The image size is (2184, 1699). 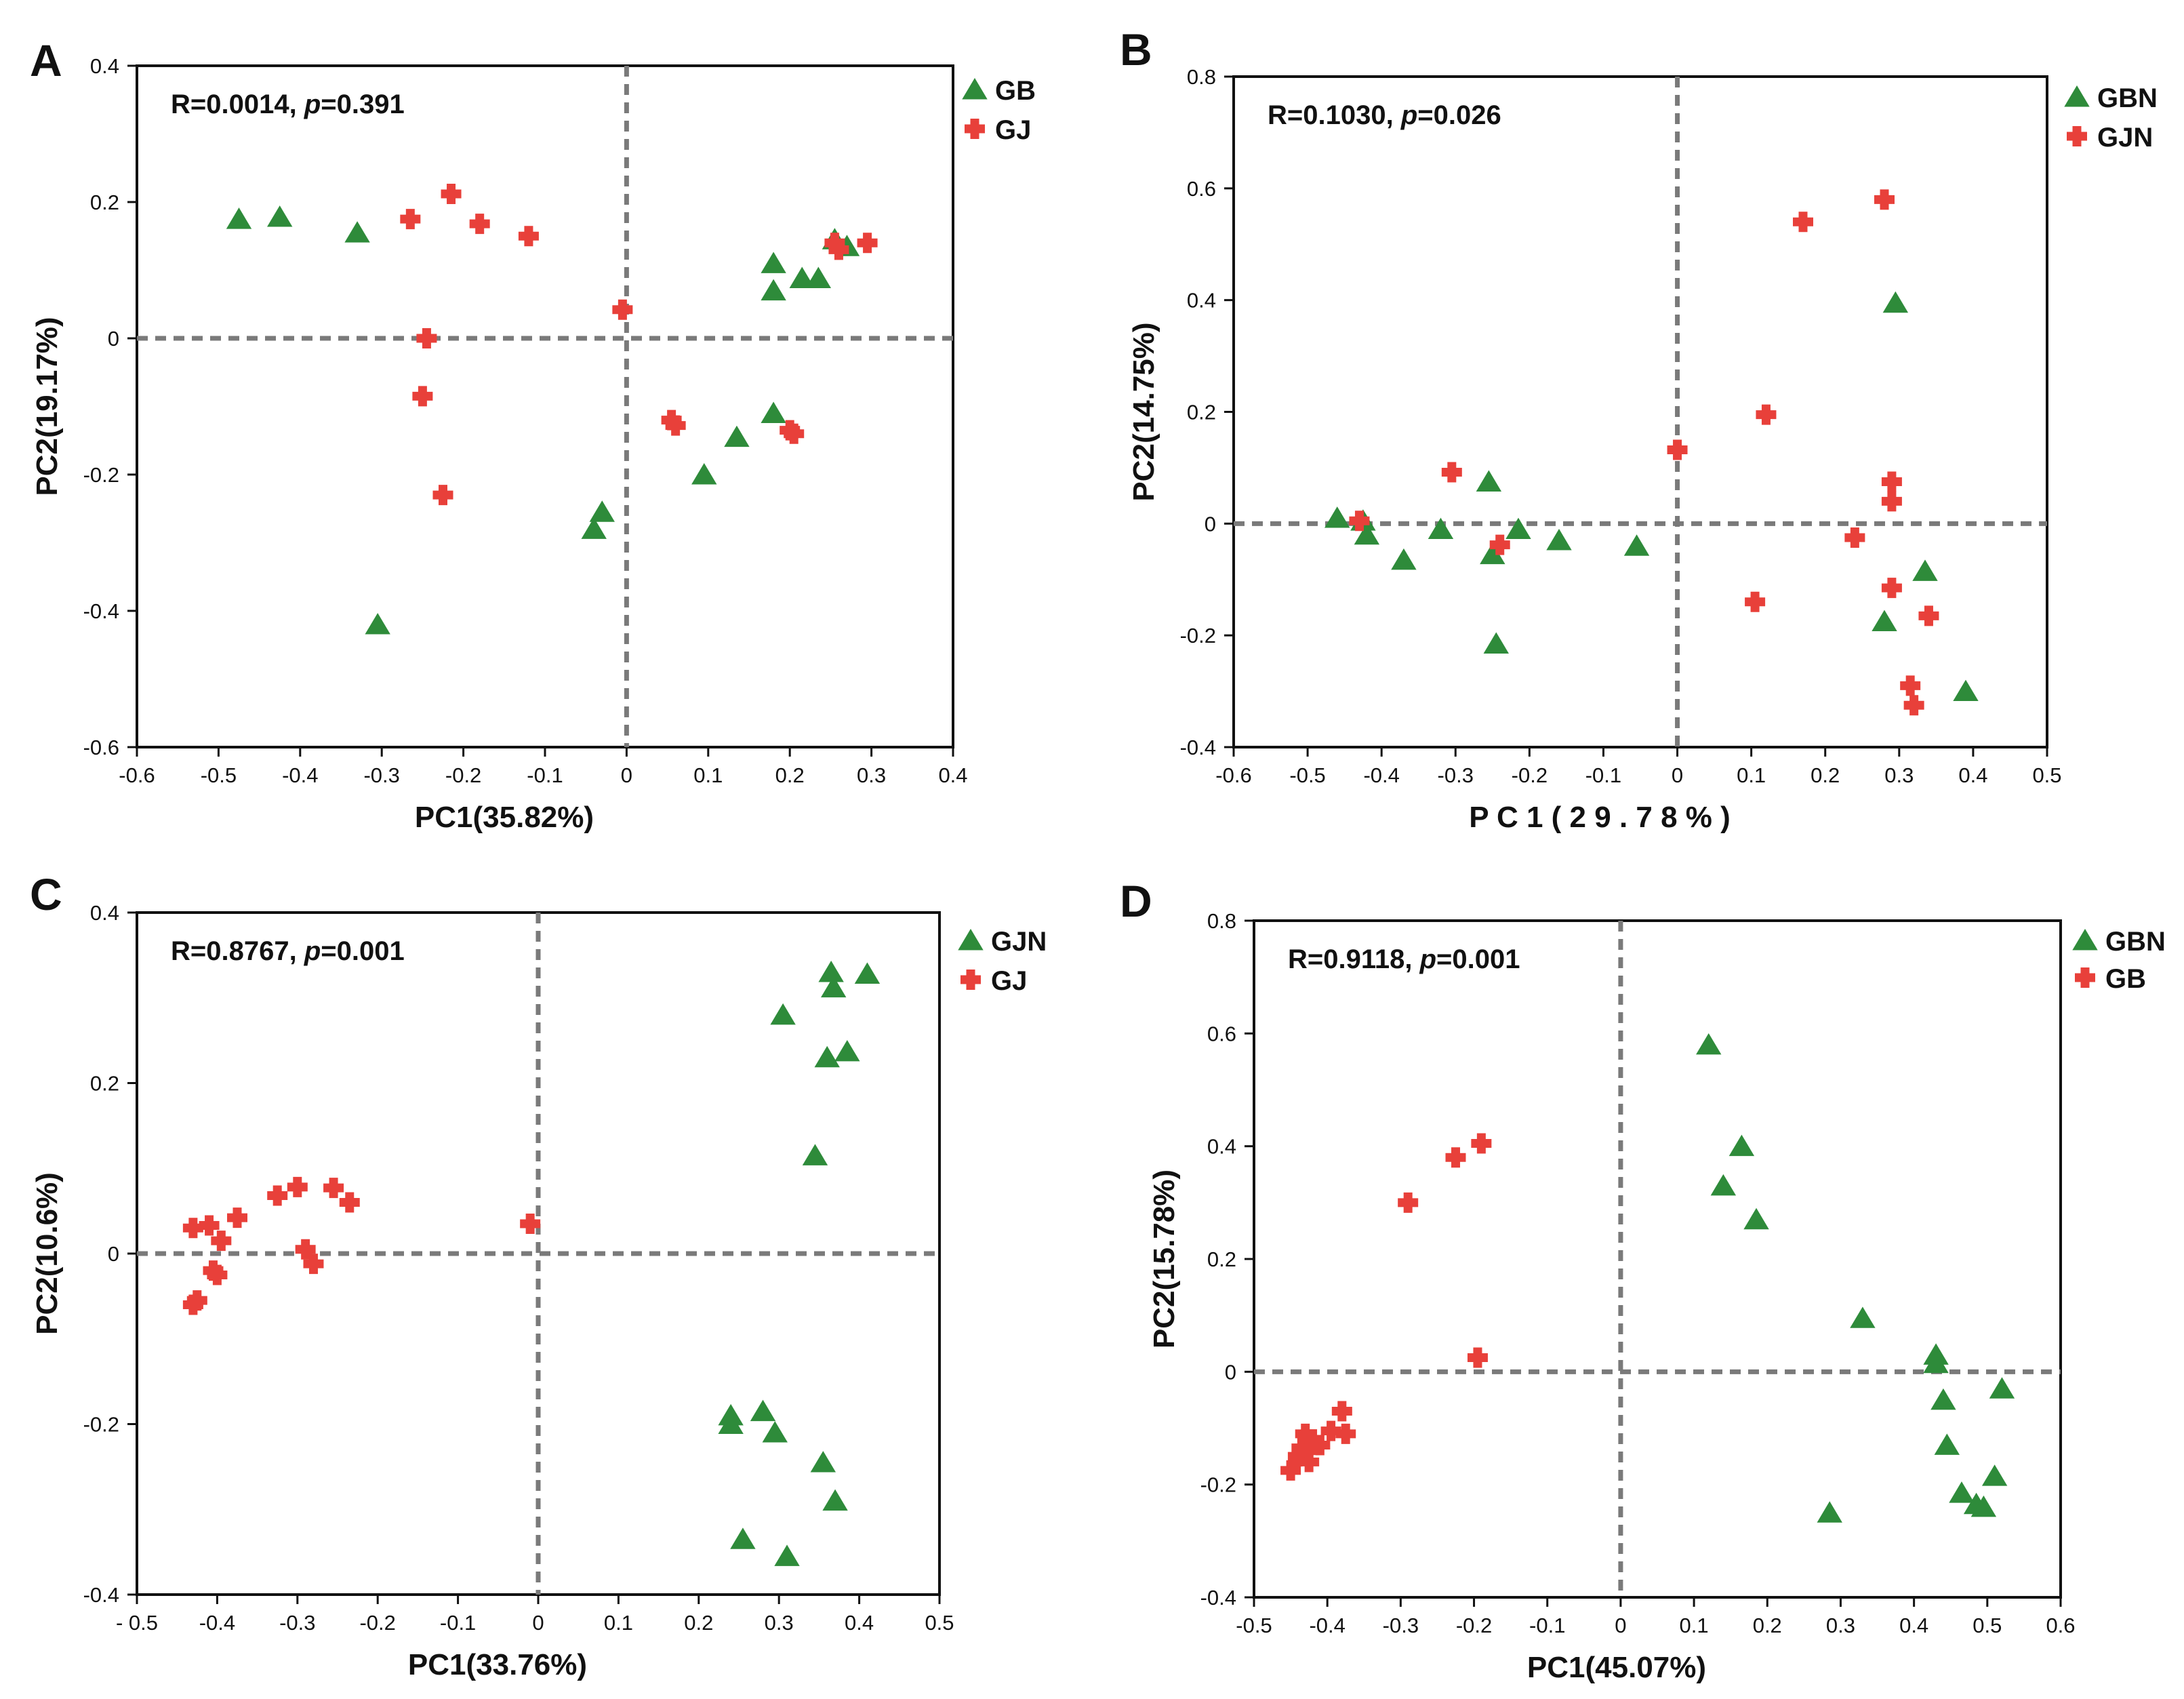 What do you see at coordinates (698, 1623) in the screenshot?
I see `x-tick-label: 0.2` at bounding box center [698, 1623].